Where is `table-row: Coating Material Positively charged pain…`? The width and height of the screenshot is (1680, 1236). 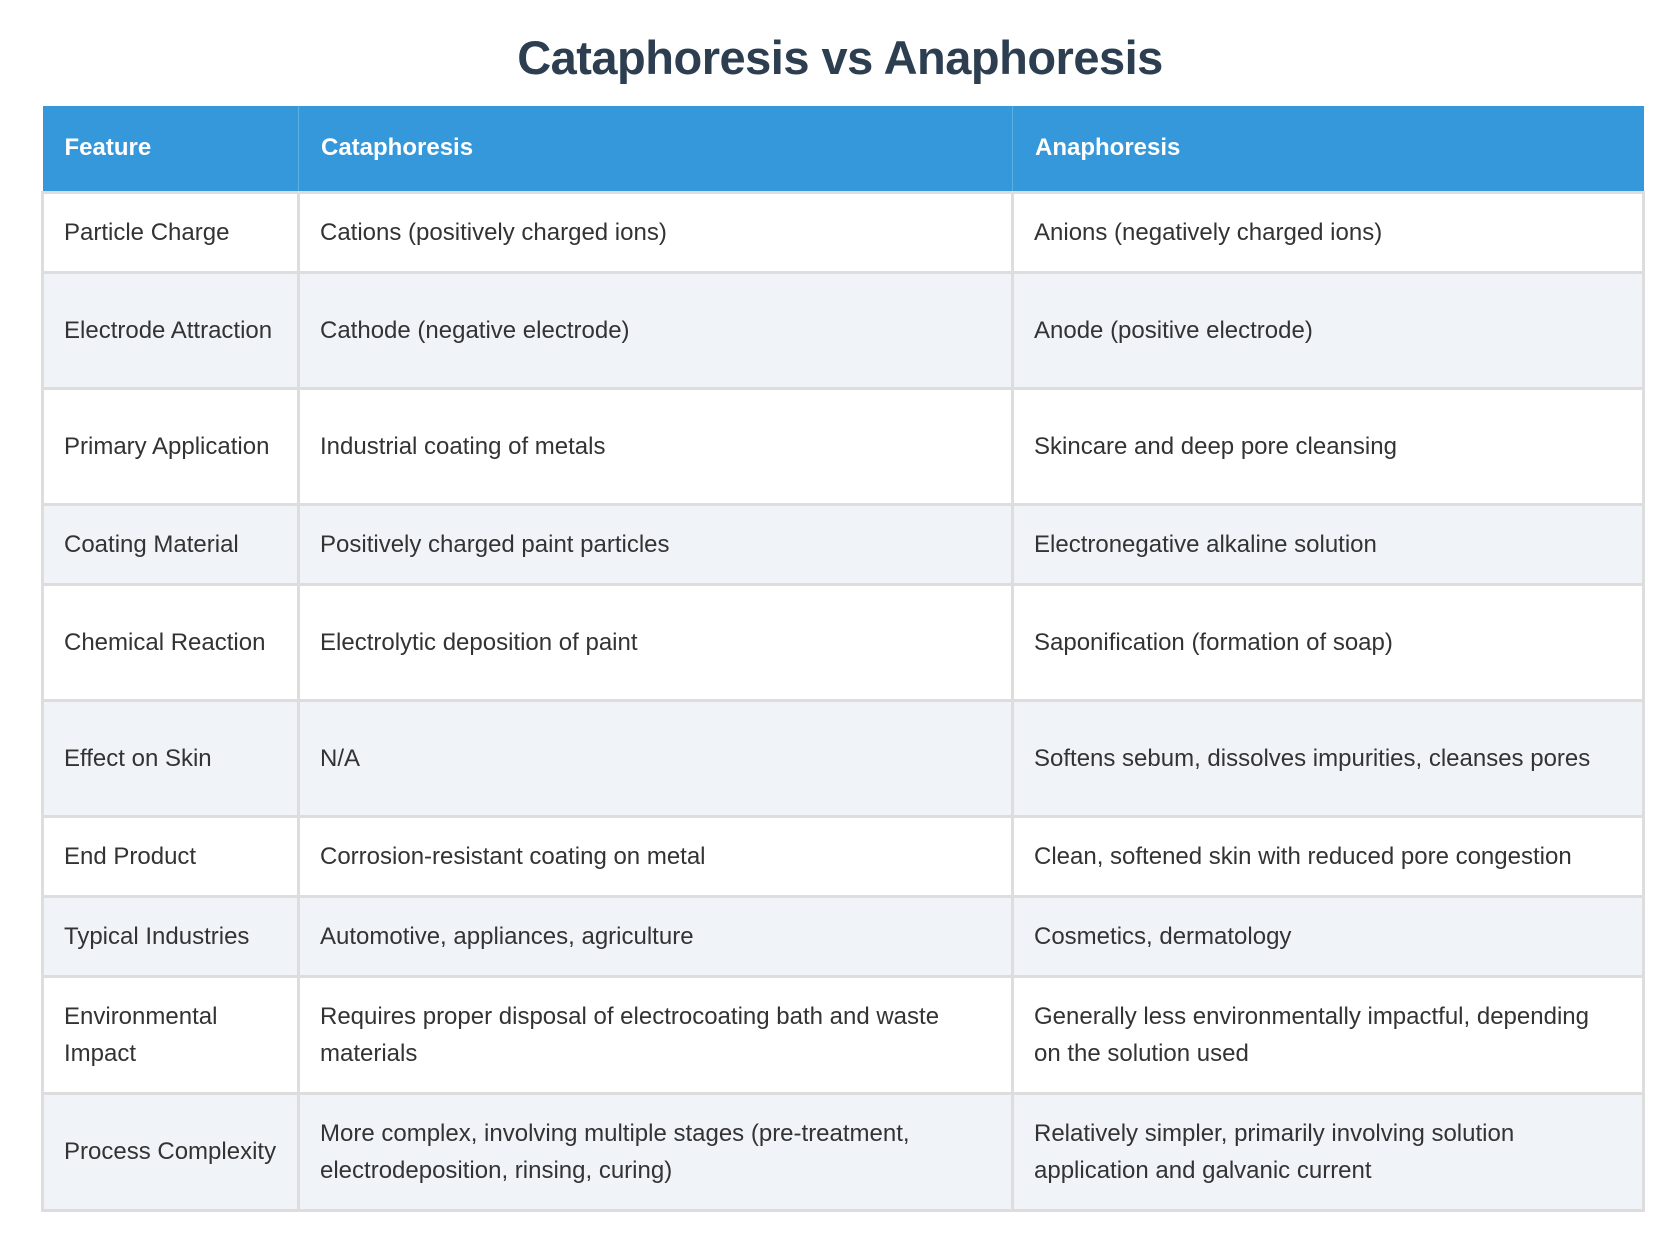 table-row: Coating Material Positively charged pain… is located at coordinates (843, 544).